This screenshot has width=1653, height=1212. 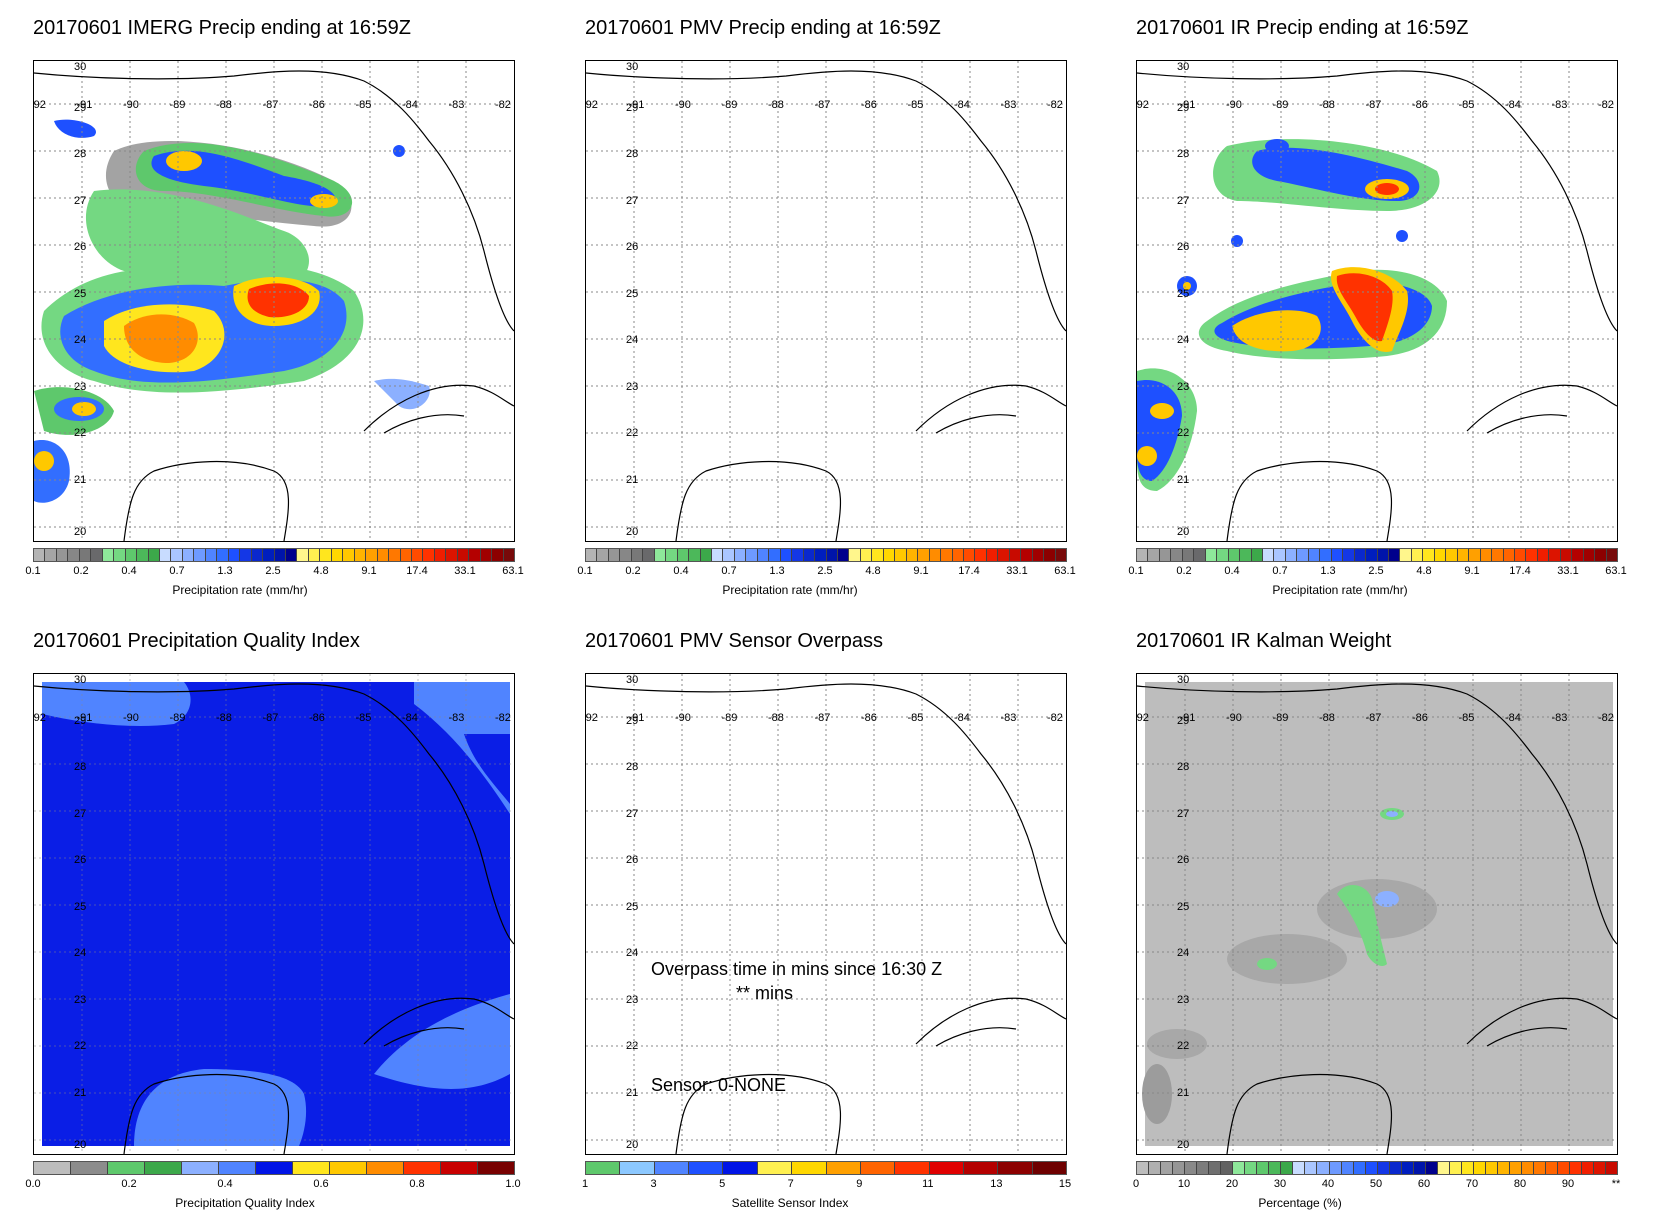 I want to click on precip-field, so click(x=274, y=301).